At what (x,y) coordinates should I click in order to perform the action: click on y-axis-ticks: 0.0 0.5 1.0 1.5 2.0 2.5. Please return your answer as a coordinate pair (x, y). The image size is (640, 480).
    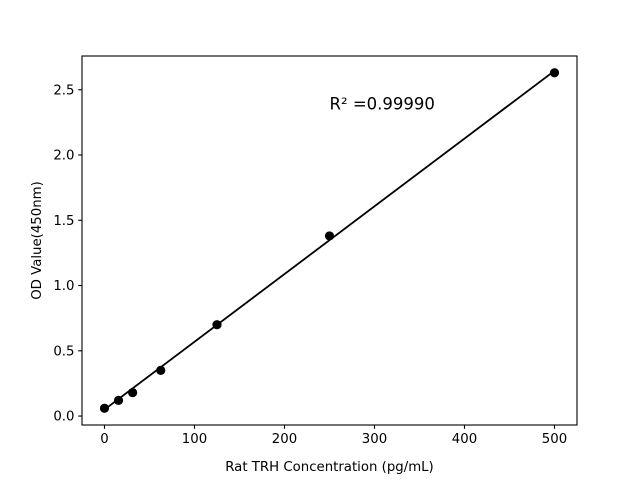
    Looking at the image, I should click on (67, 254).